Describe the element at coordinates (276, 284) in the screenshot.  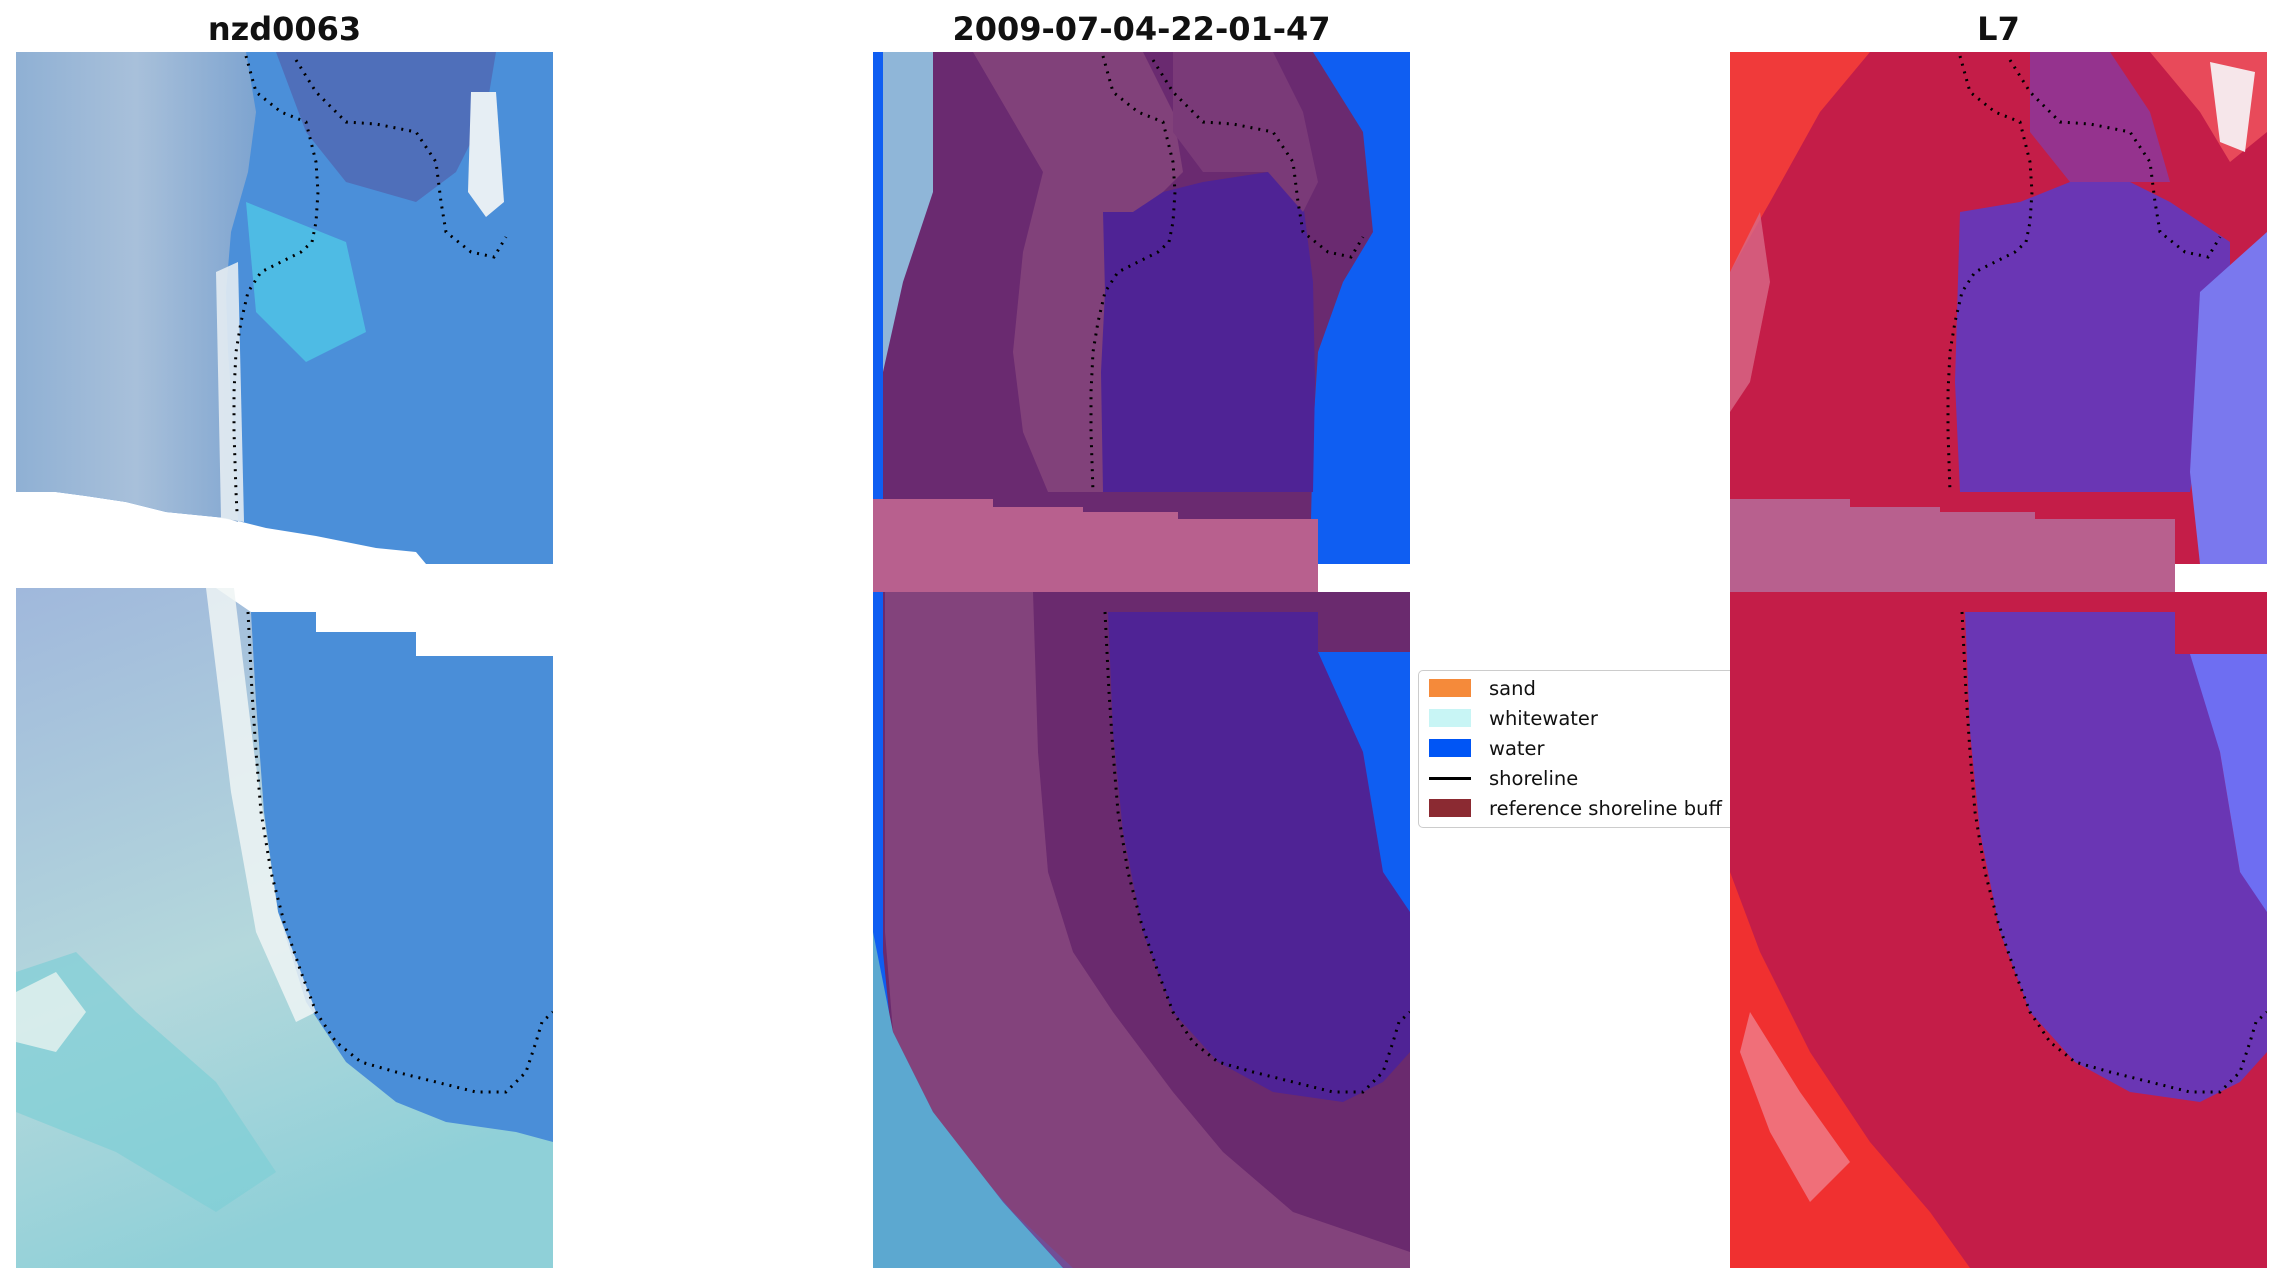
I see `shoreline-upper` at that location.